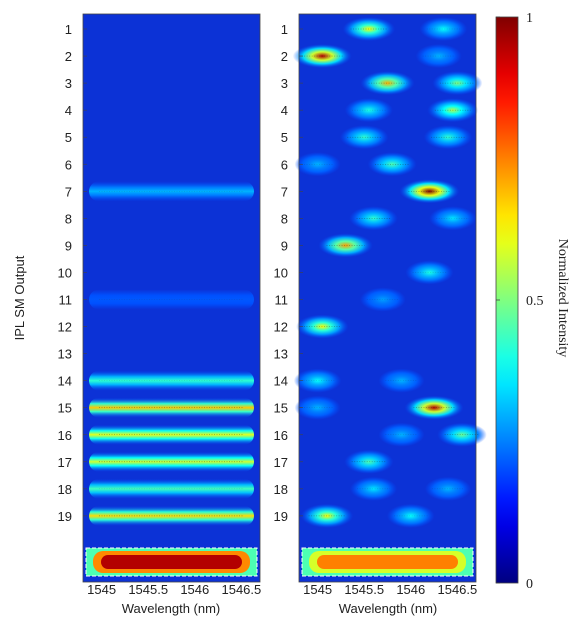  Describe the element at coordinates (65, 327) in the screenshot. I see `left-y-tick-label: 12` at that location.